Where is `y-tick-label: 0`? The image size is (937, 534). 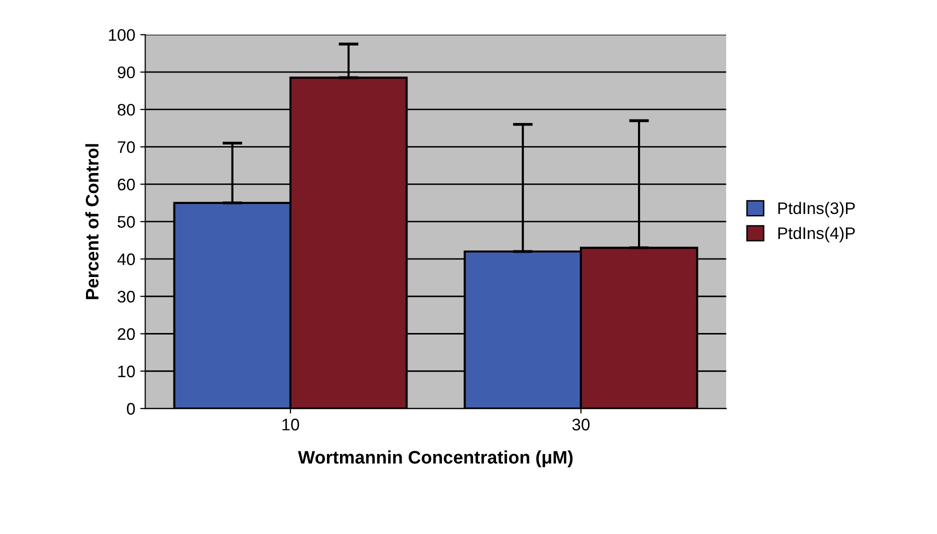
y-tick-label: 0 is located at coordinates (130, 408).